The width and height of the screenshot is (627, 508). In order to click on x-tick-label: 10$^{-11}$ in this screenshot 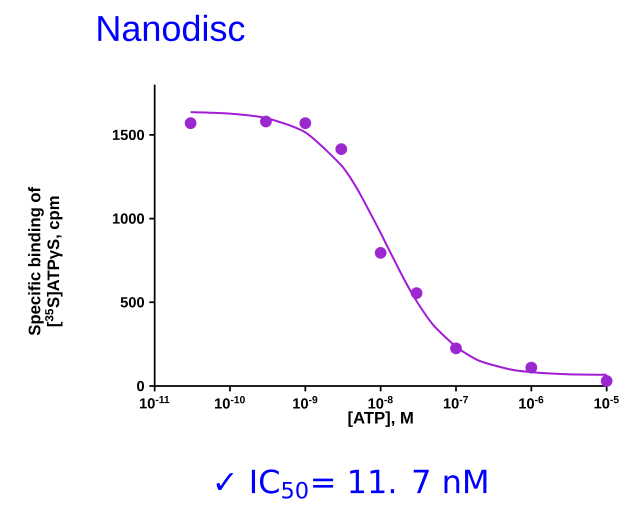, I will do `click(155, 402)`.